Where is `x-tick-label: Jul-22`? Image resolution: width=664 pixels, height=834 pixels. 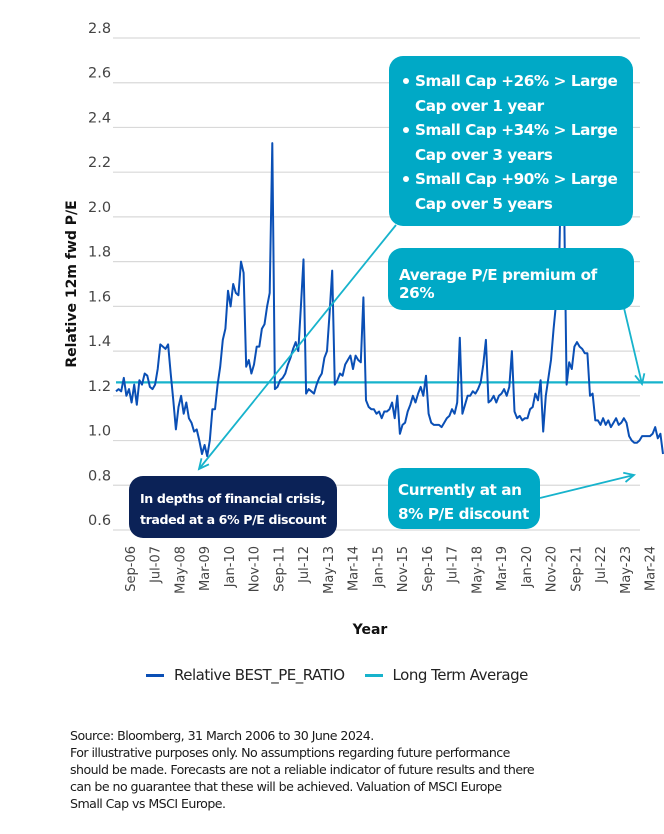 x-tick-label: Jul-22 is located at coordinates (601, 565).